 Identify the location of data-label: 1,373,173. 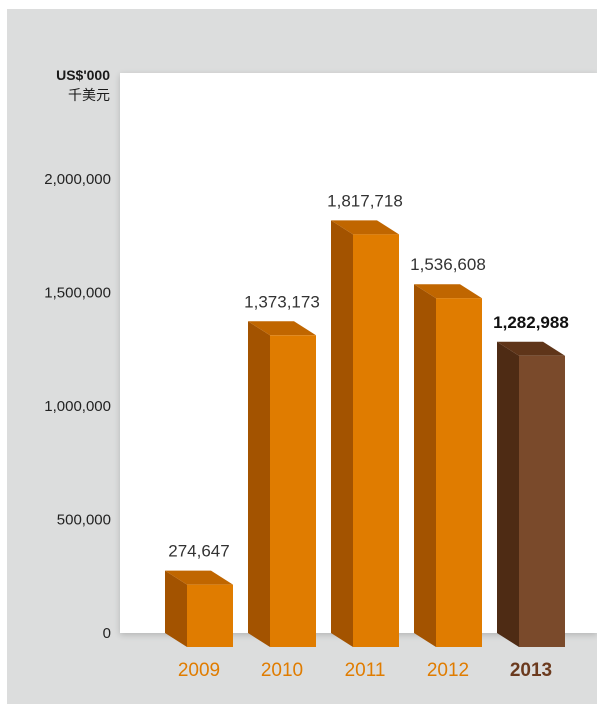
(282, 301).